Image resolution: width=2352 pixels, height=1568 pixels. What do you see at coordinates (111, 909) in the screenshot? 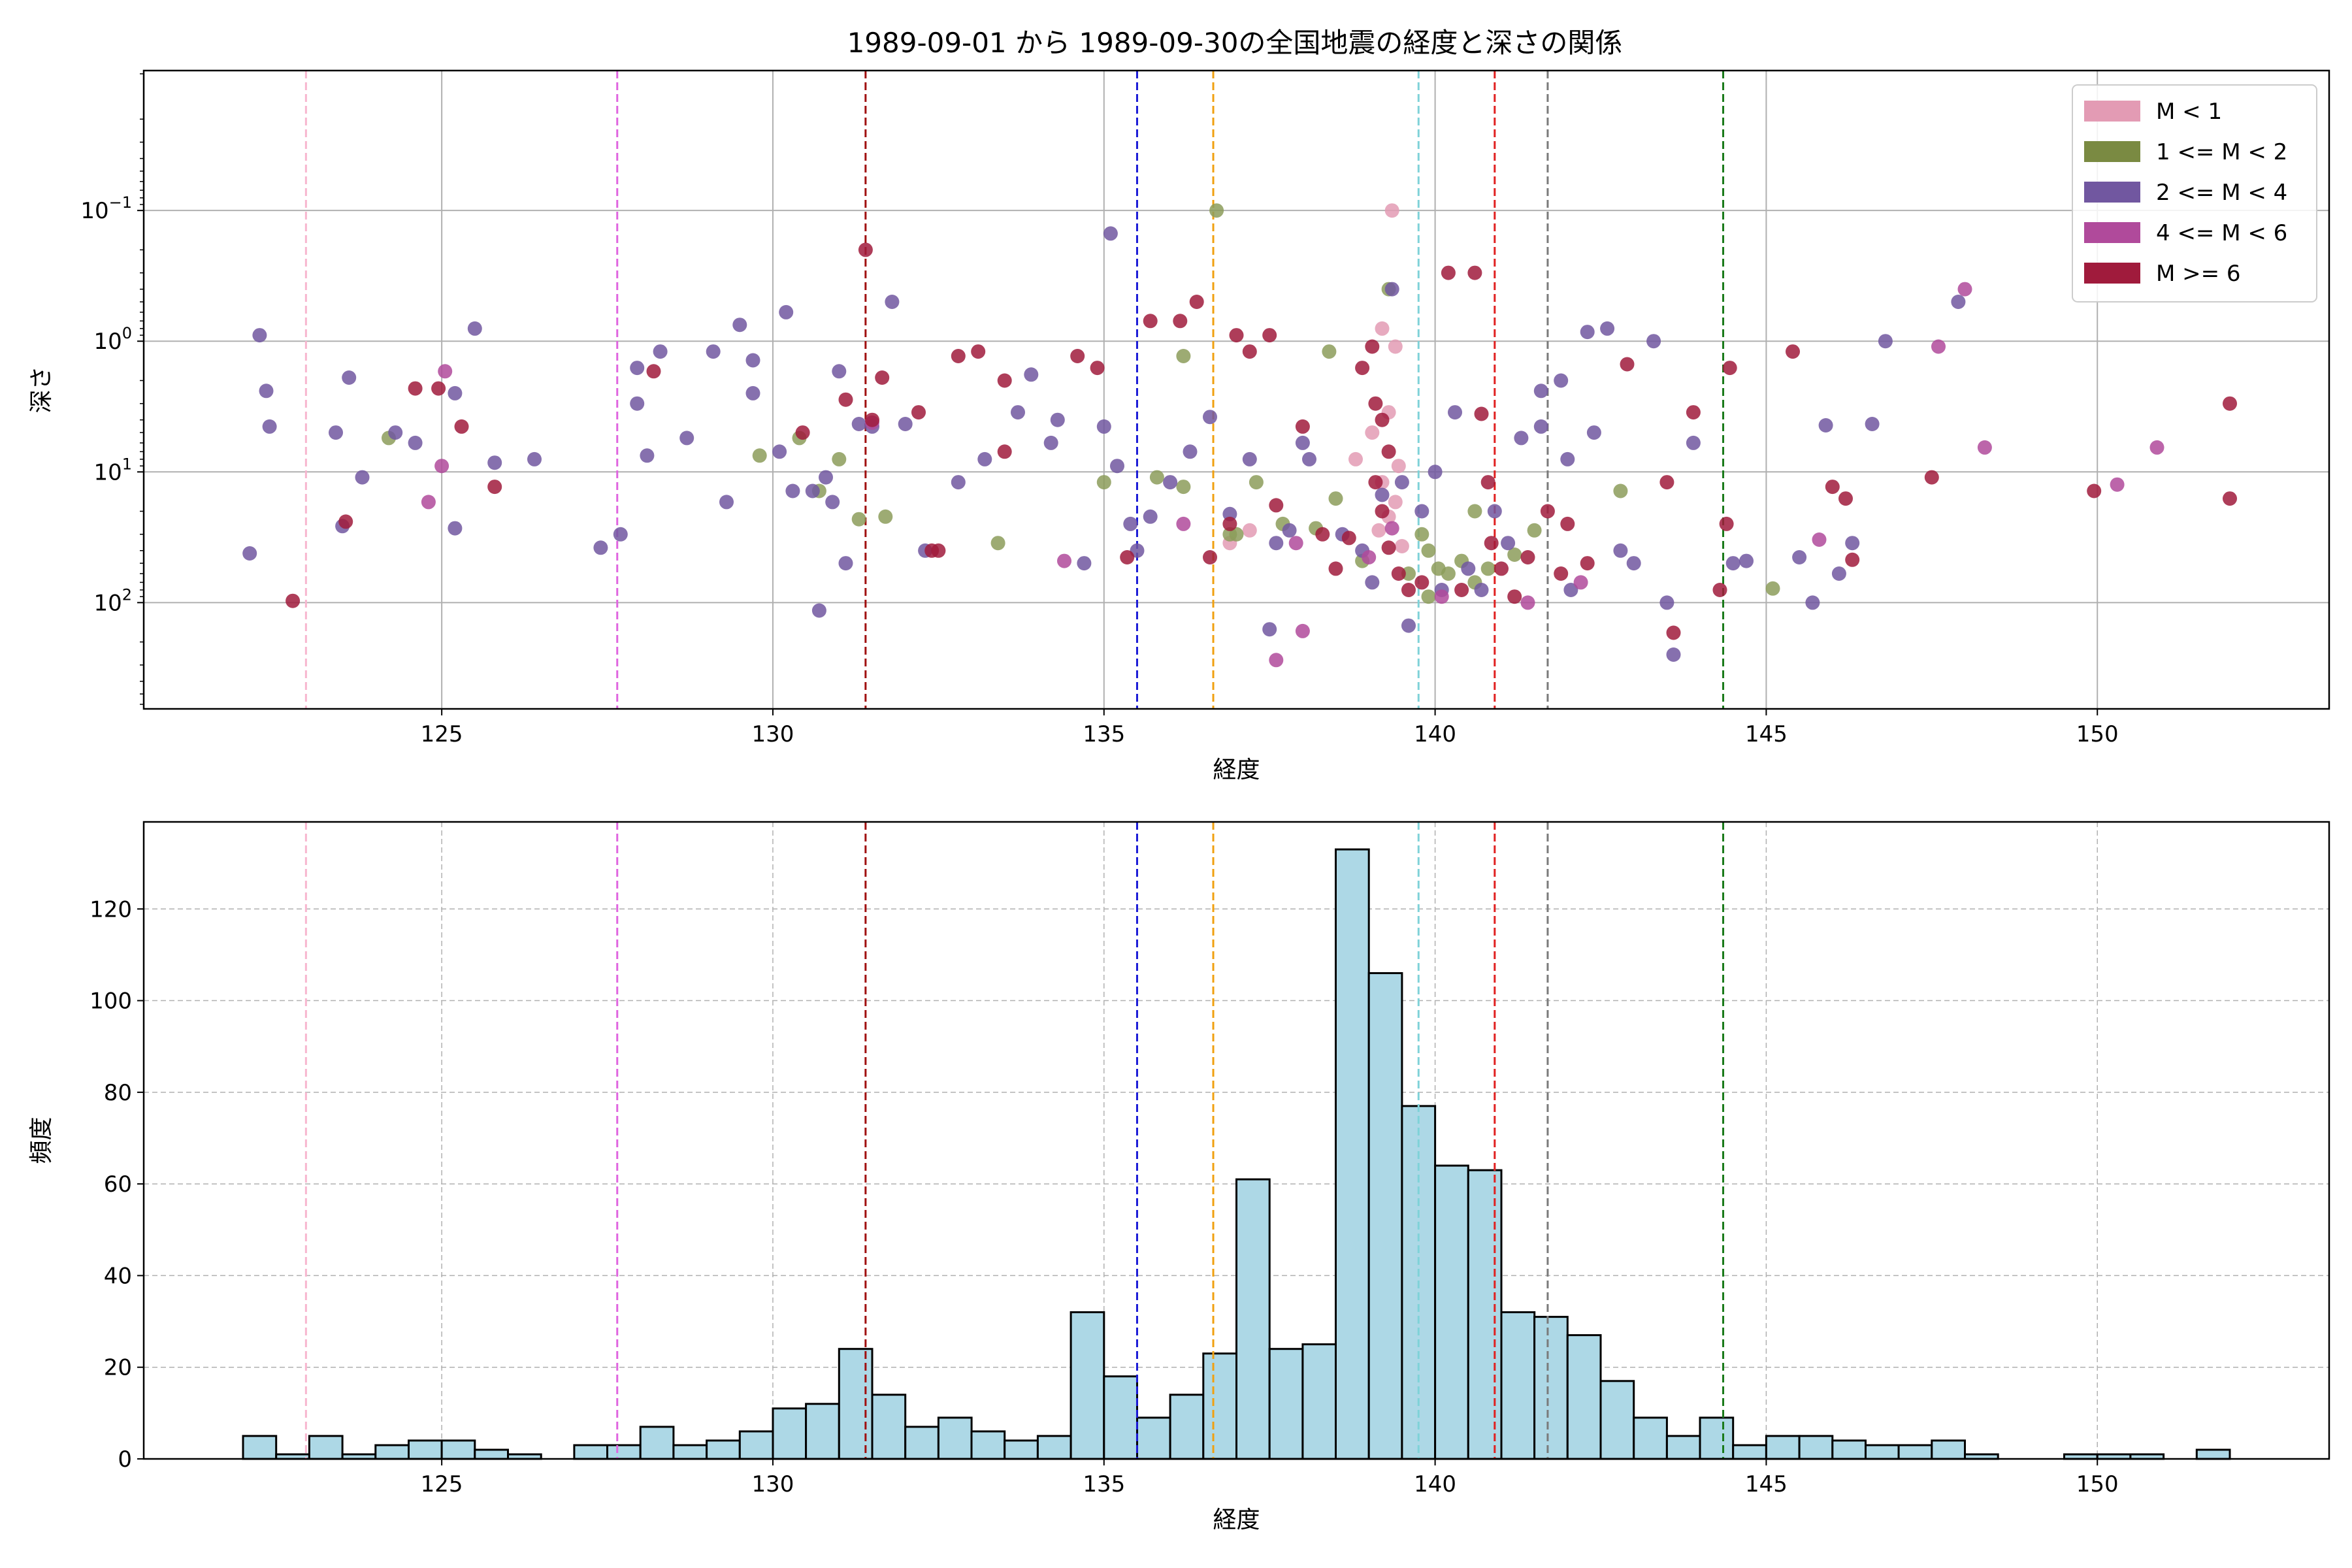
I see `histogram-y-tick-label: 120` at bounding box center [111, 909].